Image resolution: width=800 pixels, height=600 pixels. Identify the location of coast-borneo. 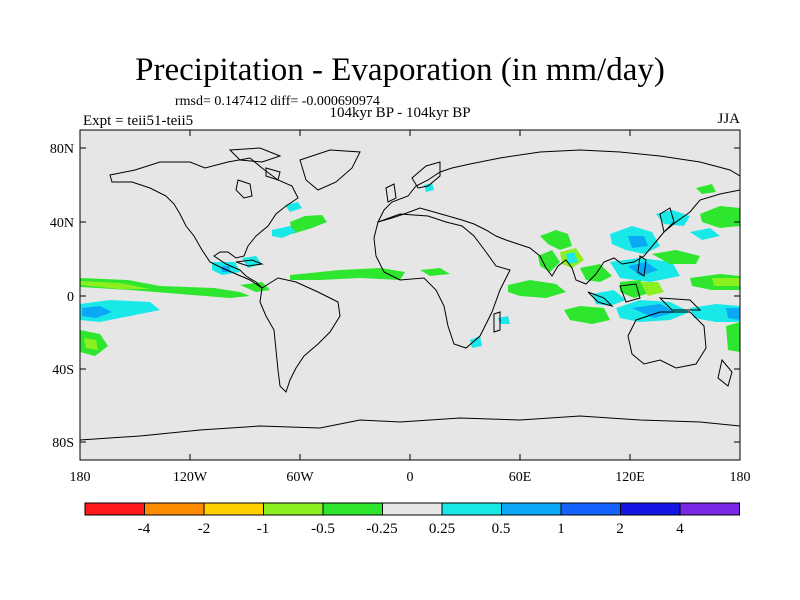
(630, 293).